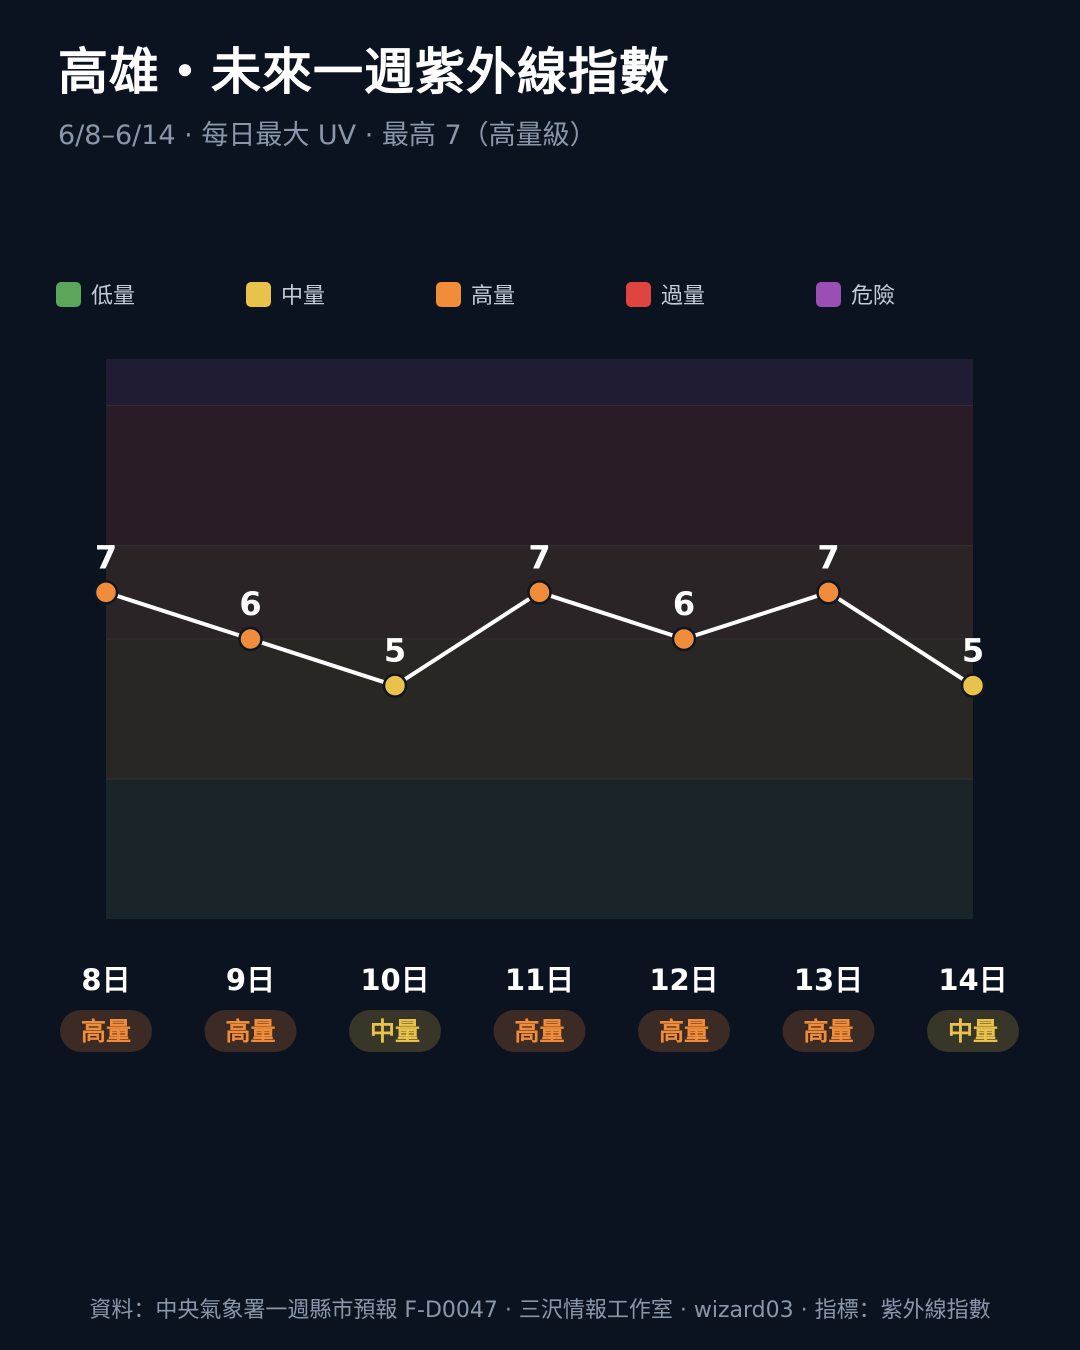 The height and width of the screenshot is (1350, 1080). Describe the element at coordinates (394, 980) in the screenshot. I see `x-tick-label-2: 10日` at that location.